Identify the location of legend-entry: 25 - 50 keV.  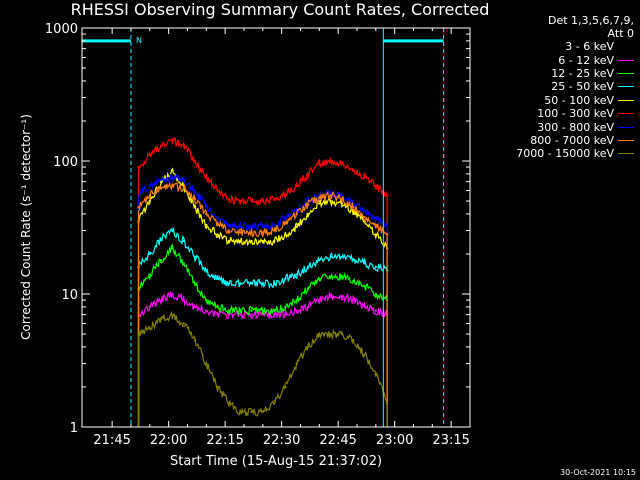
(551, 86).